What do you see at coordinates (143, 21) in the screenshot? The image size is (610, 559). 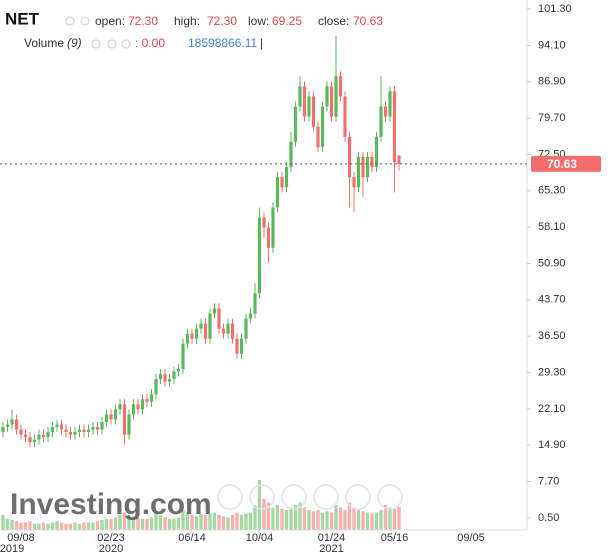 I see `open-value: 72.30` at bounding box center [143, 21].